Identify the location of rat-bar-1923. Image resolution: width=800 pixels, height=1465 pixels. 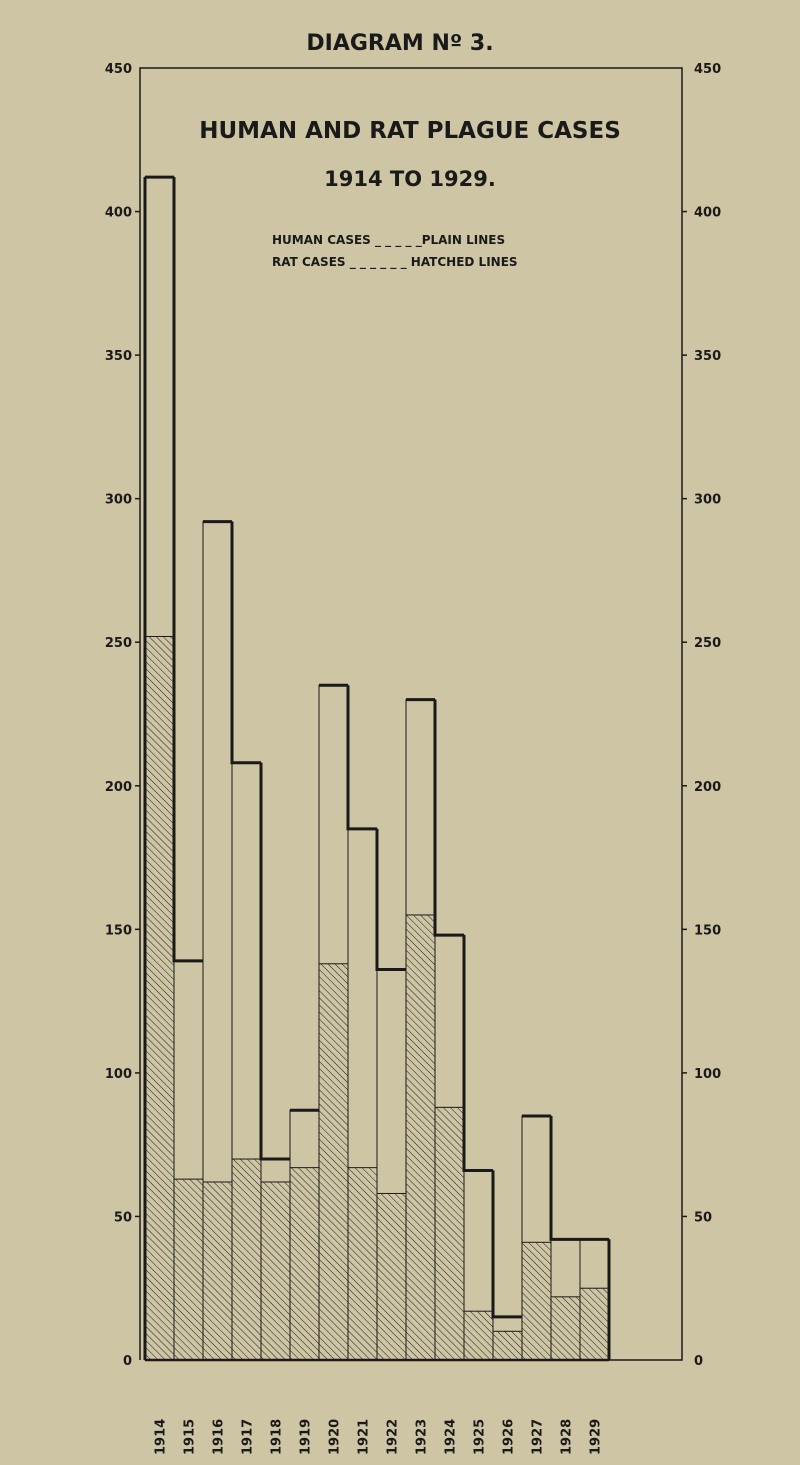
(420, 1137).